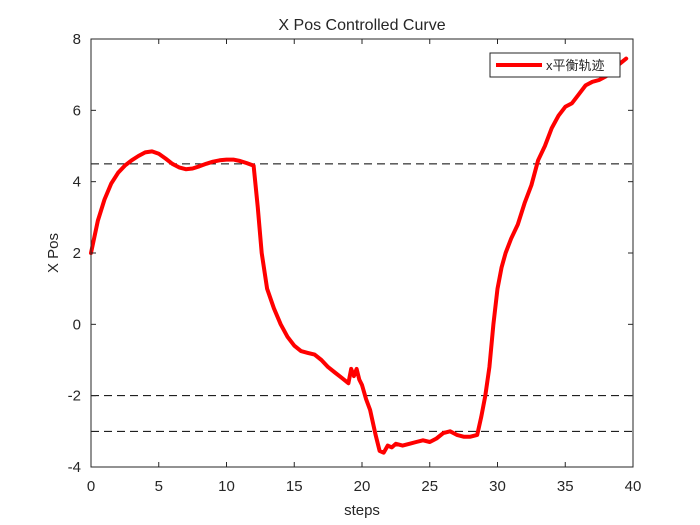 The image size is (700, 525). What do you see at coordinates (226, 486) in the screenshot?
I see `x-tick-label: 10` at bounding box center [226, 486].